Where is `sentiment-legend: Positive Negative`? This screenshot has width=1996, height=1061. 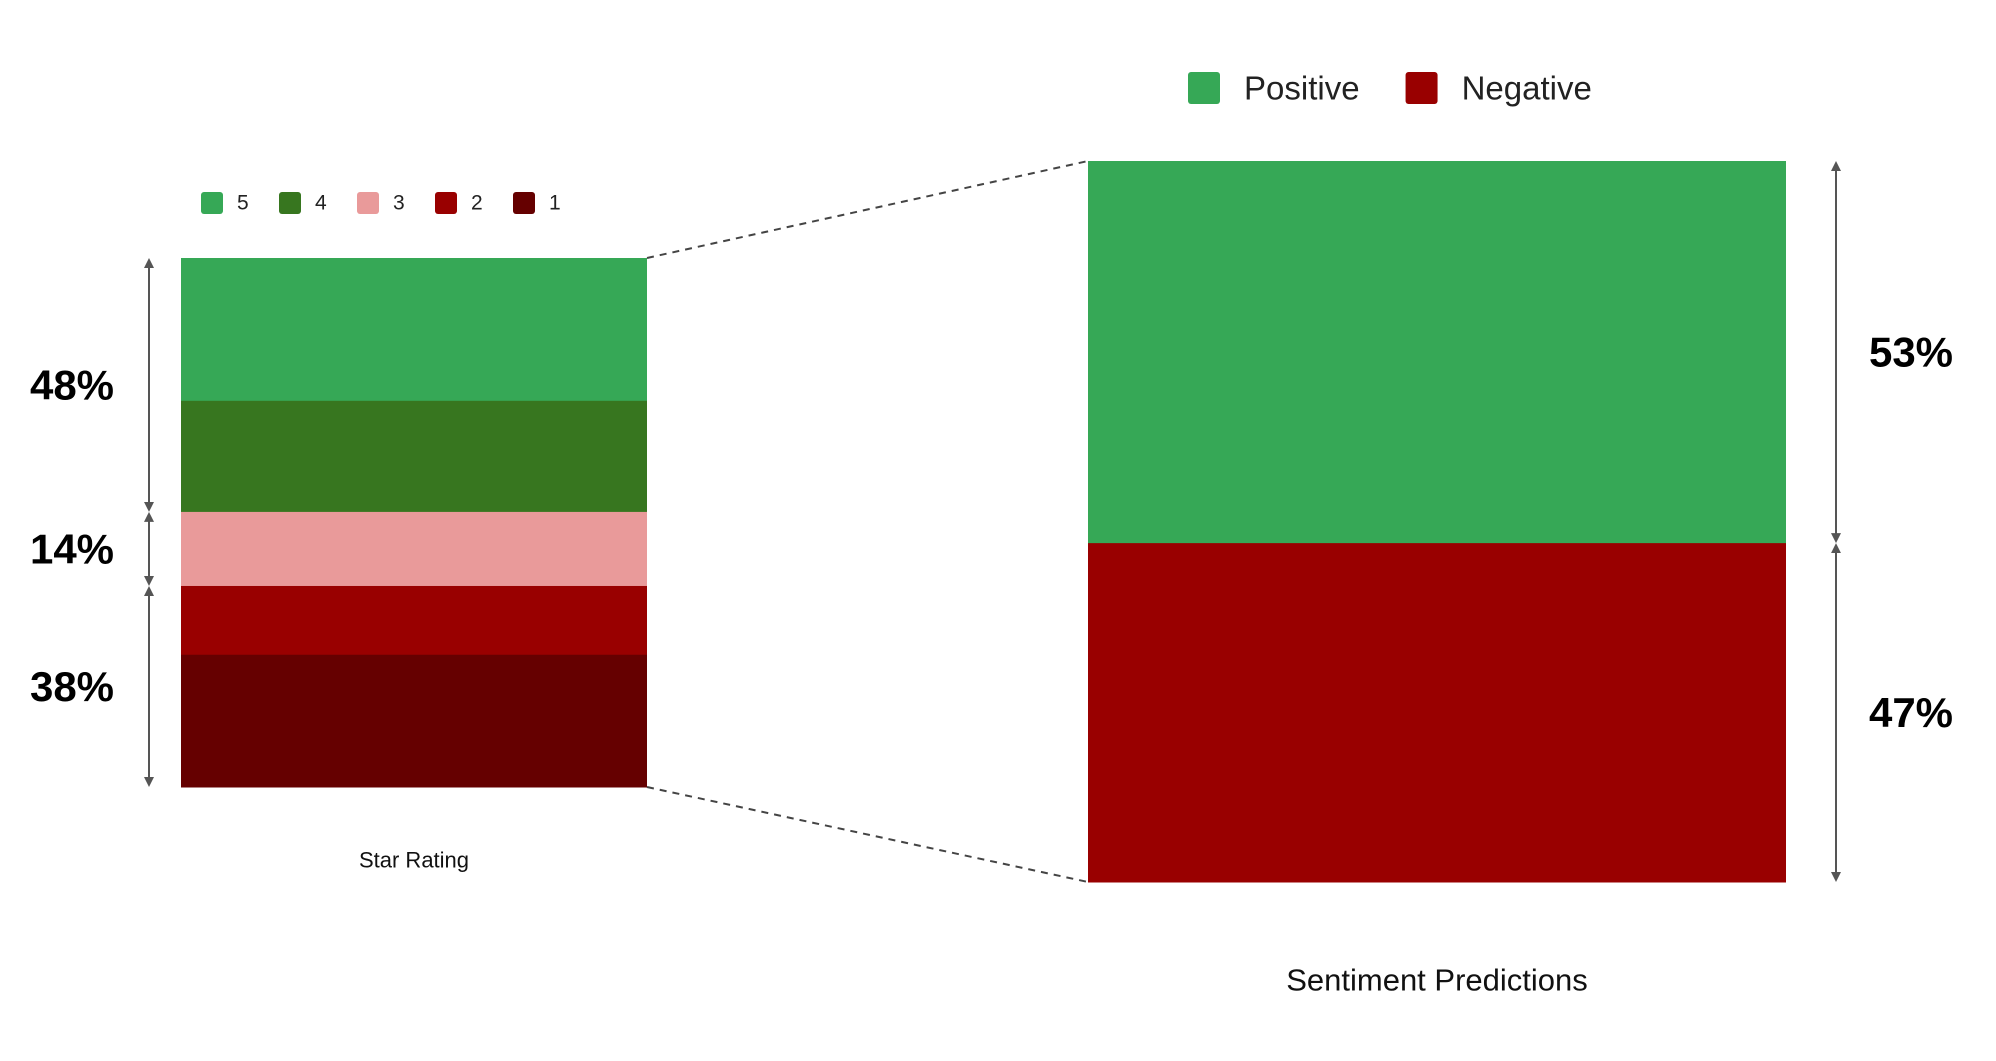 sentiment-legend: Positive Negative is located at coordinates (1390, 88).